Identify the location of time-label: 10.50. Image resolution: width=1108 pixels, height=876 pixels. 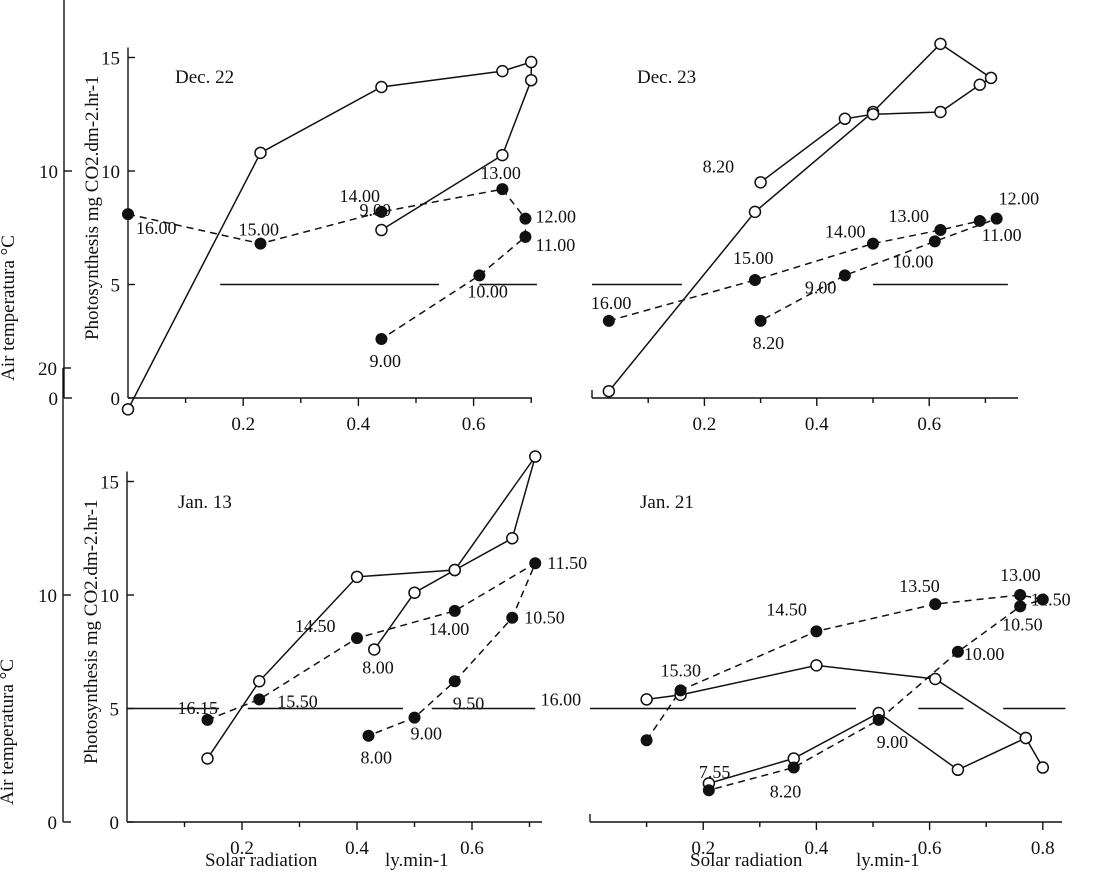
(544, 618).